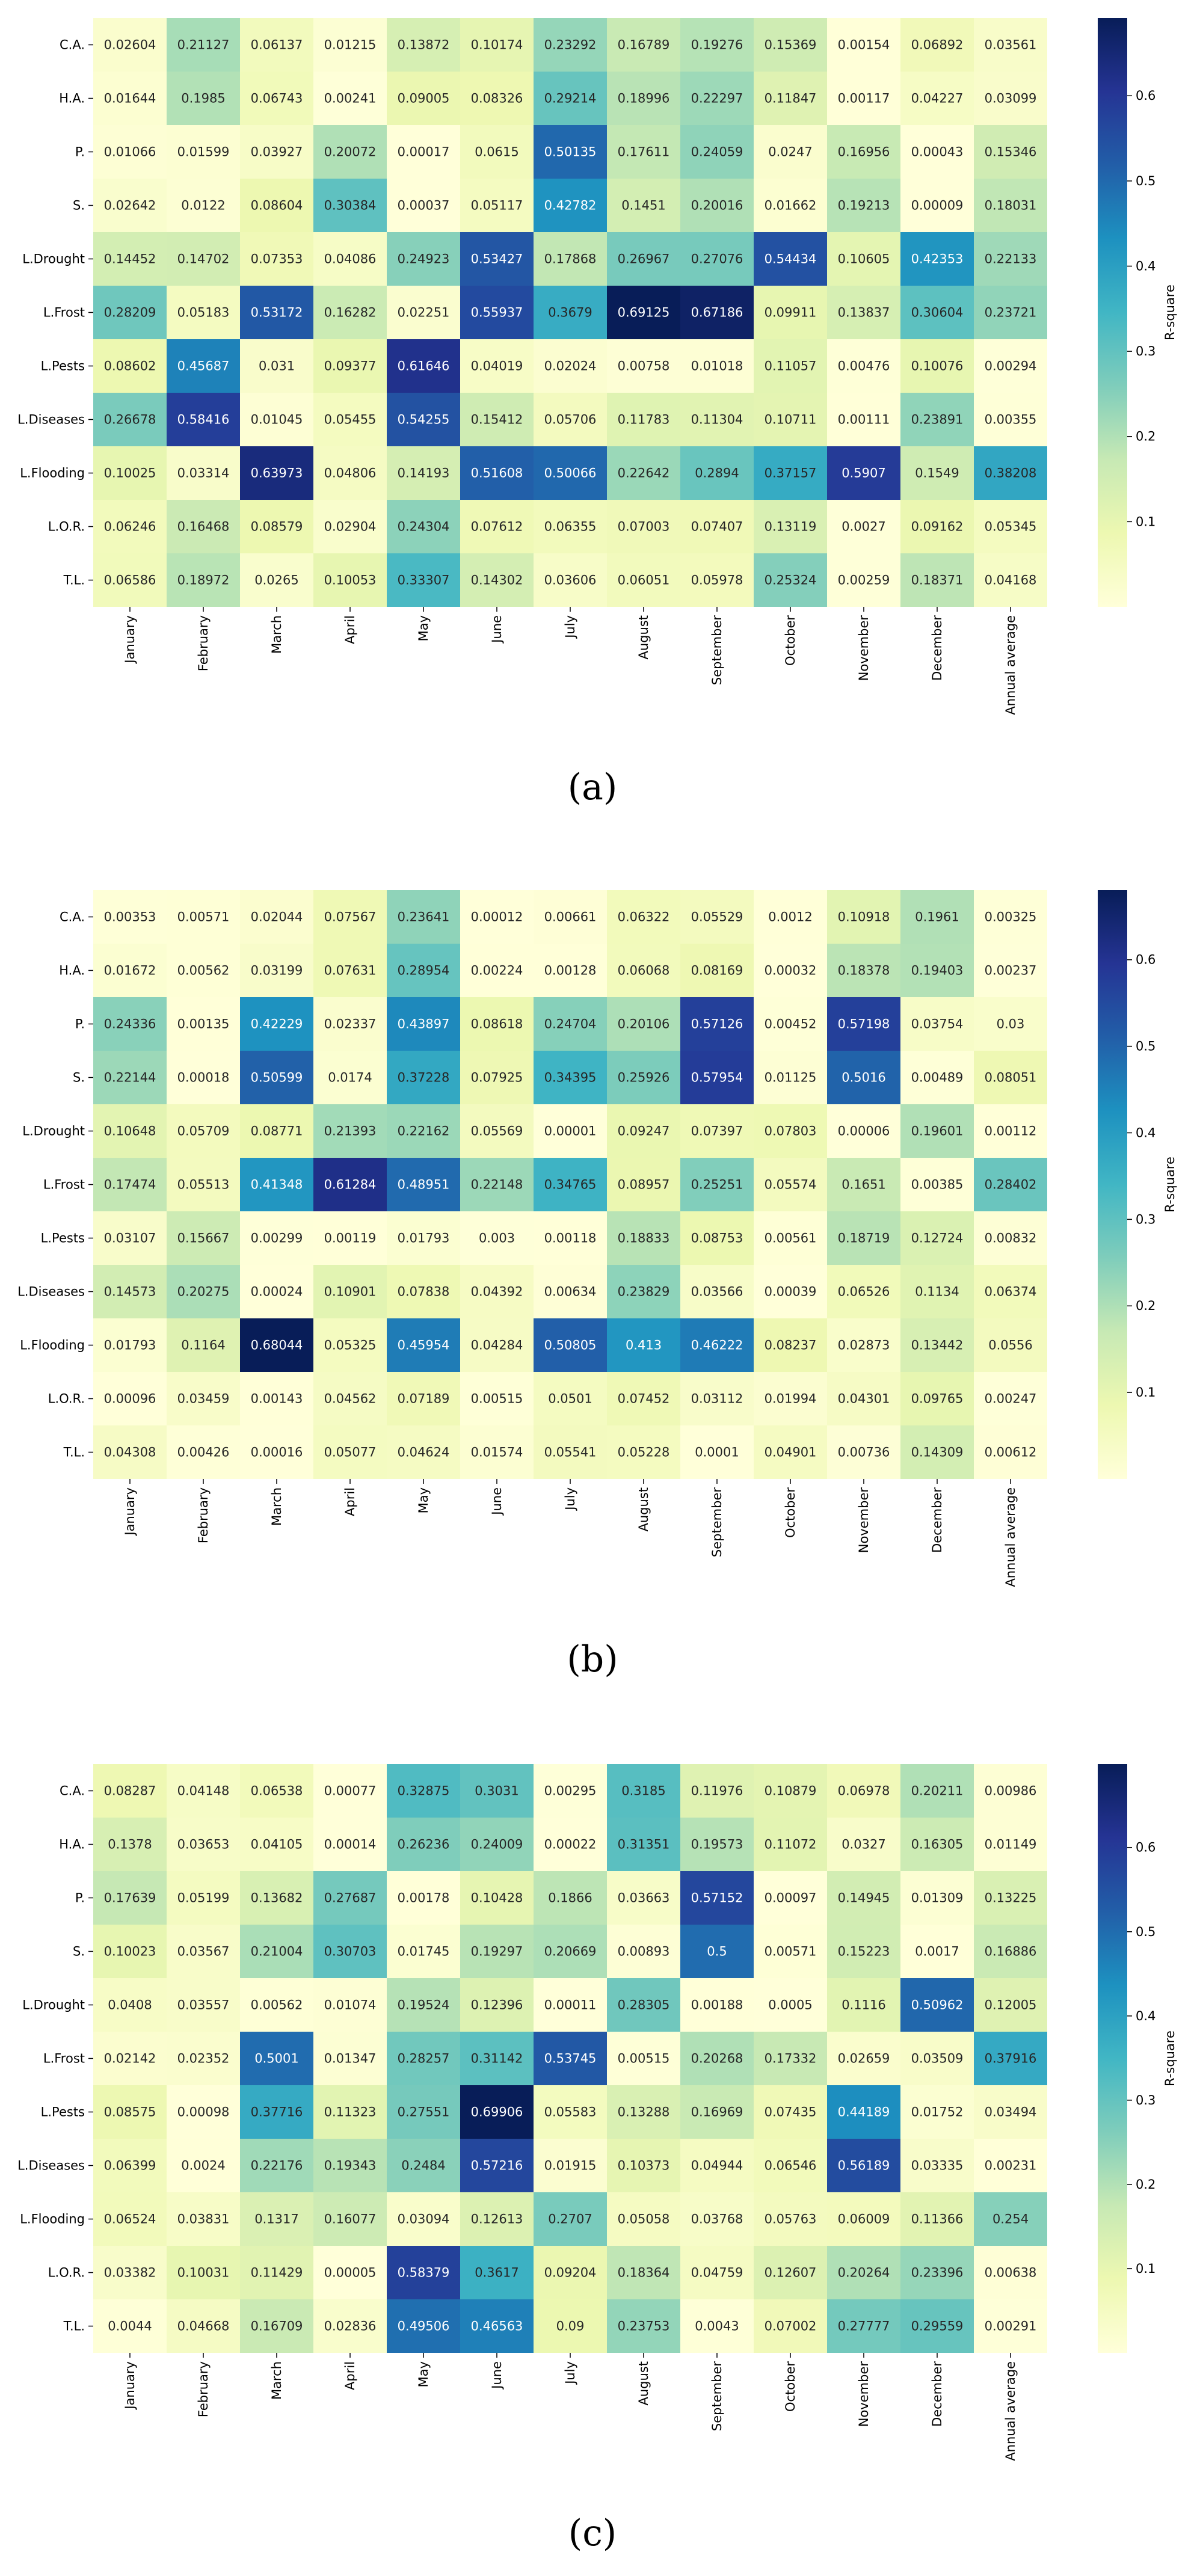  What do you see at coordinates (937, 98) in the screenshot?
I see `cell-value-label: 0.04227` at bounding box center [937, 98].